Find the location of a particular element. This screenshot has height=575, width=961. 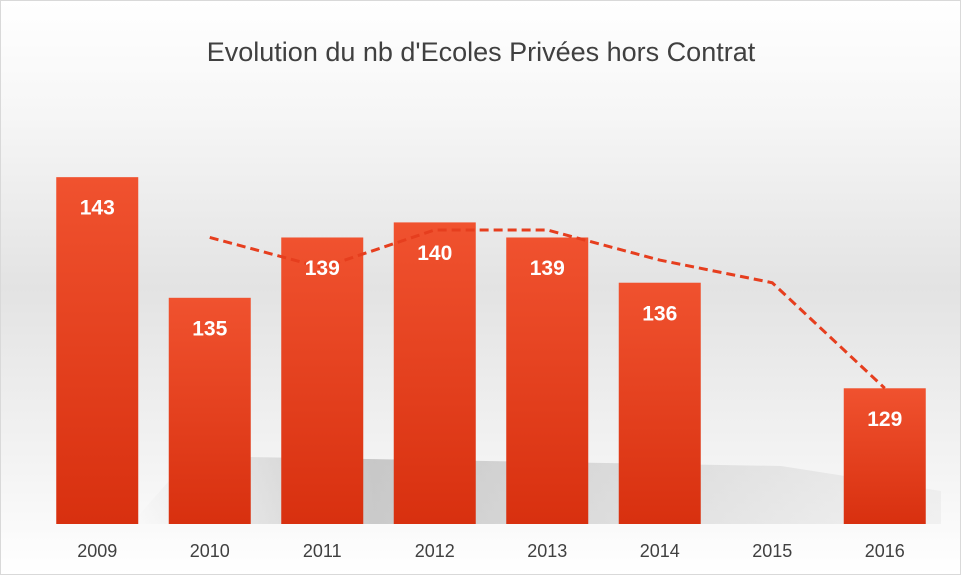

data-label: 143 is located at coordinates (97, 208).